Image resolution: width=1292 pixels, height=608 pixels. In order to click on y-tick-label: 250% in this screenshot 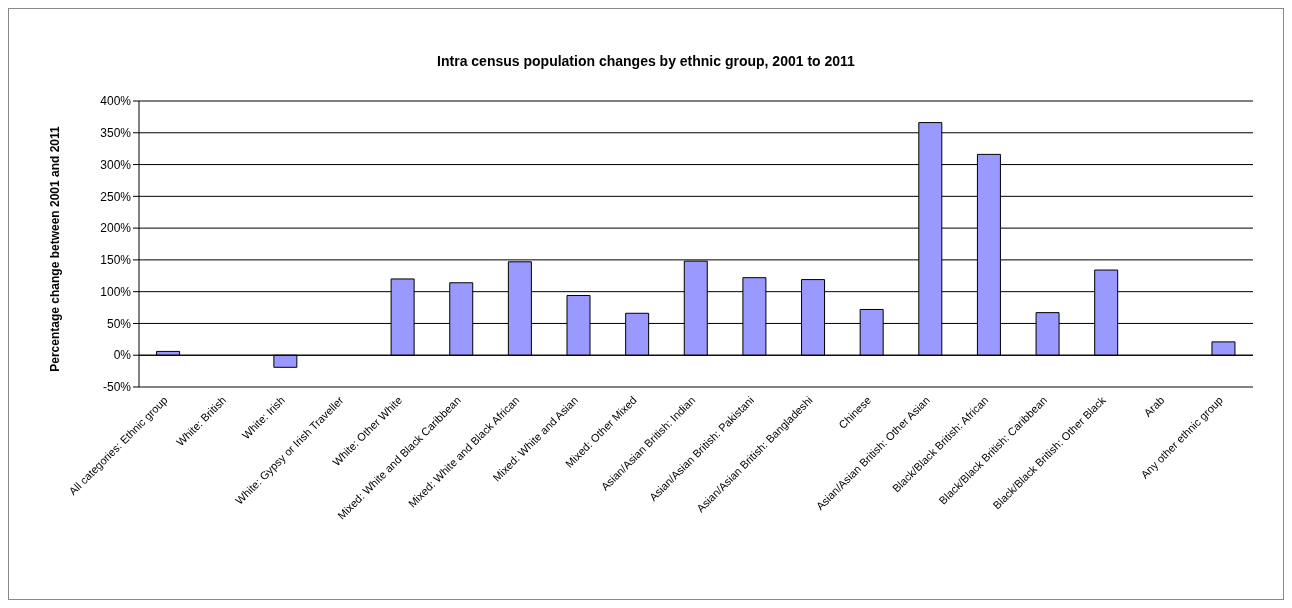, I will do `click(116, 196)`.